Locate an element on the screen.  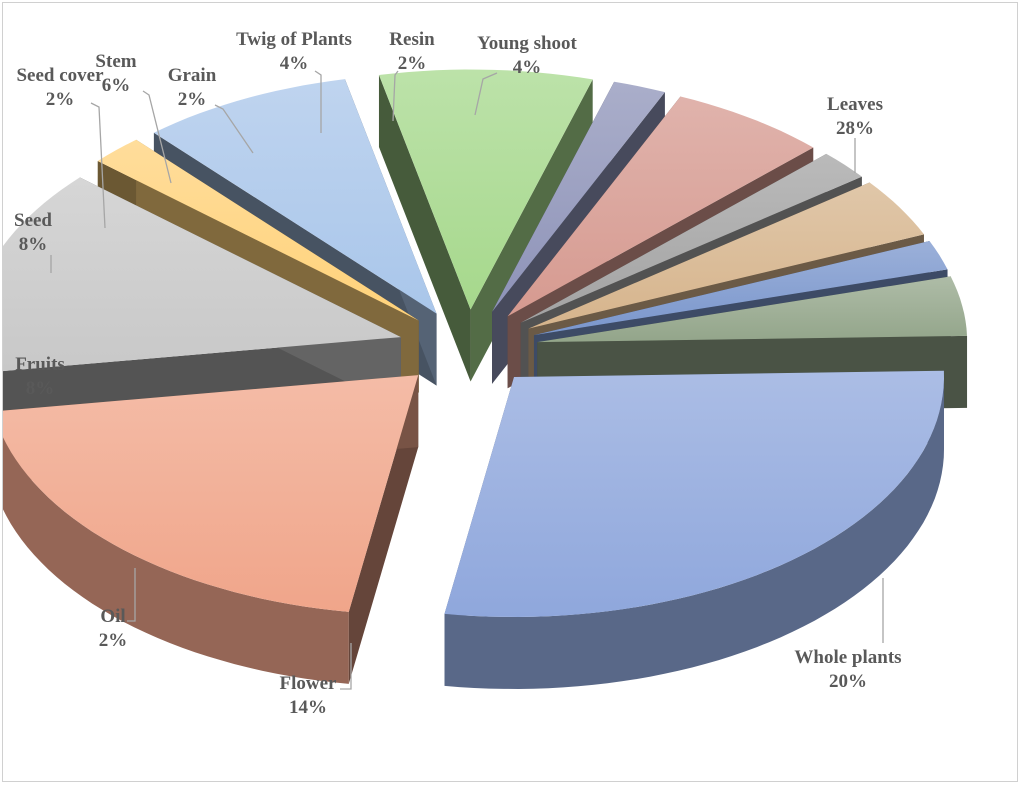
data-label-resin-percent: 2% is located at coordinates (412, 63).